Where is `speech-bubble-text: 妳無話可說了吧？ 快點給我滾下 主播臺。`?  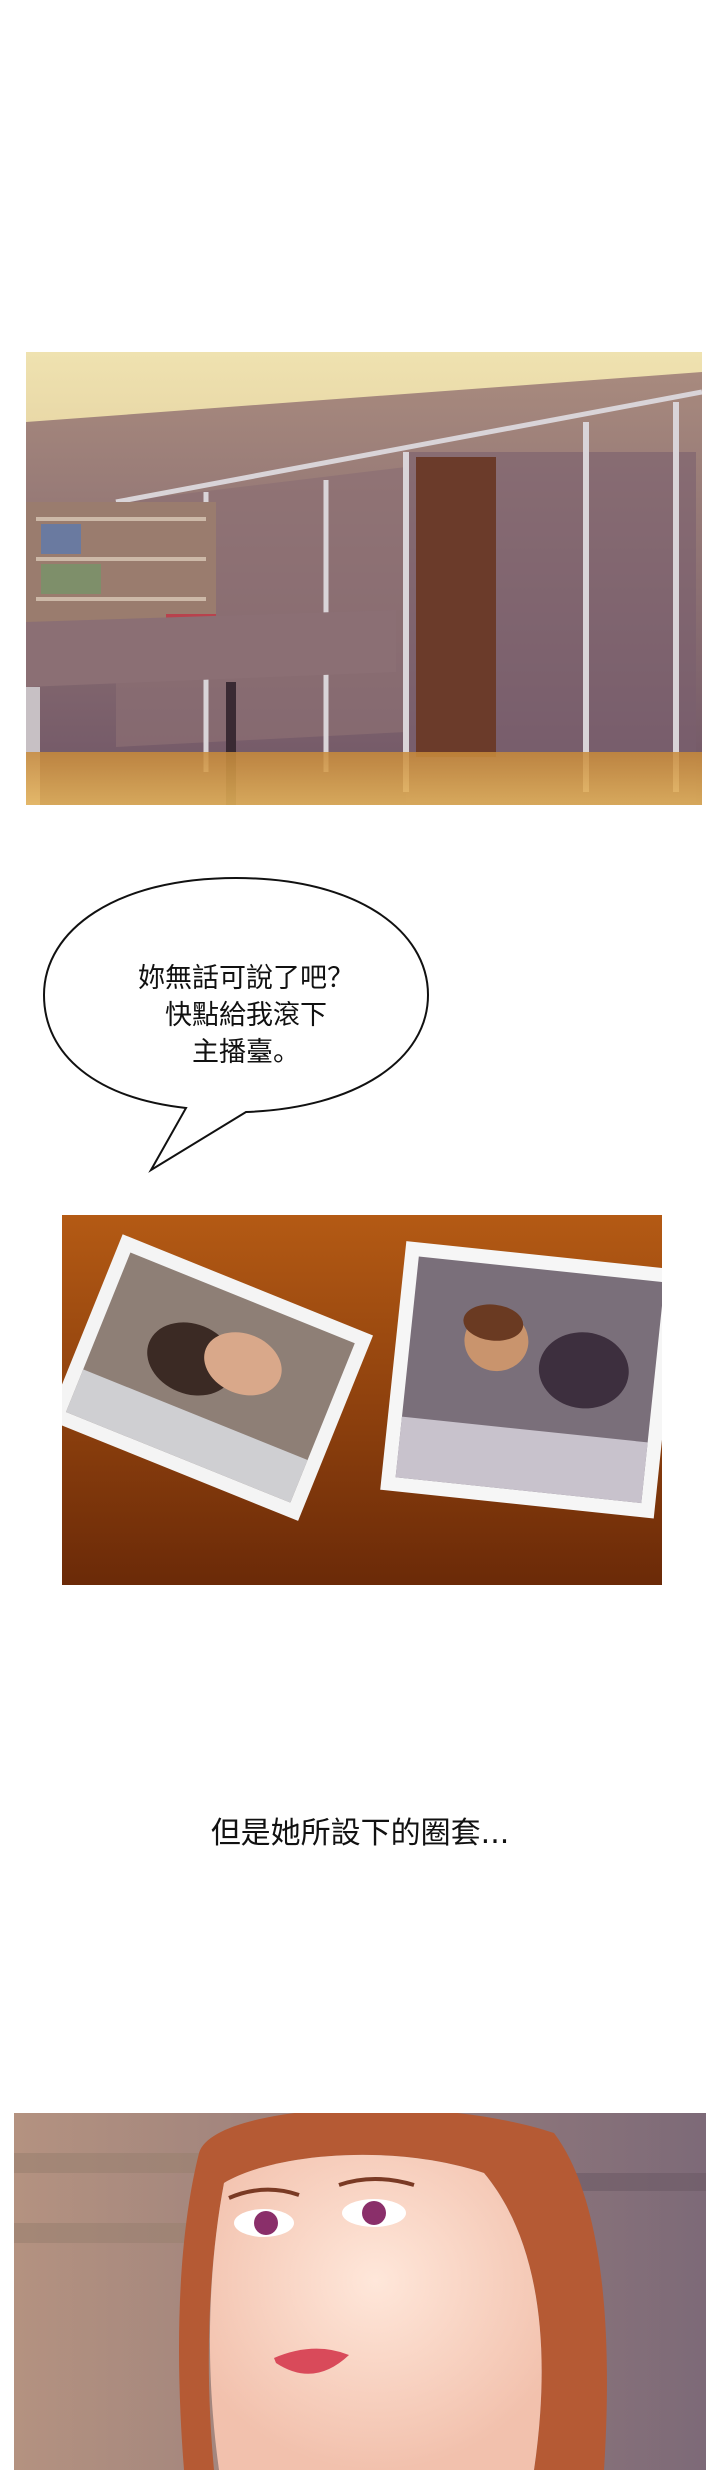 speech-bubble-text: 妳無話可說了吧？ 快點給我滾下 主播臺。 is located at coordinates (246, 1015).